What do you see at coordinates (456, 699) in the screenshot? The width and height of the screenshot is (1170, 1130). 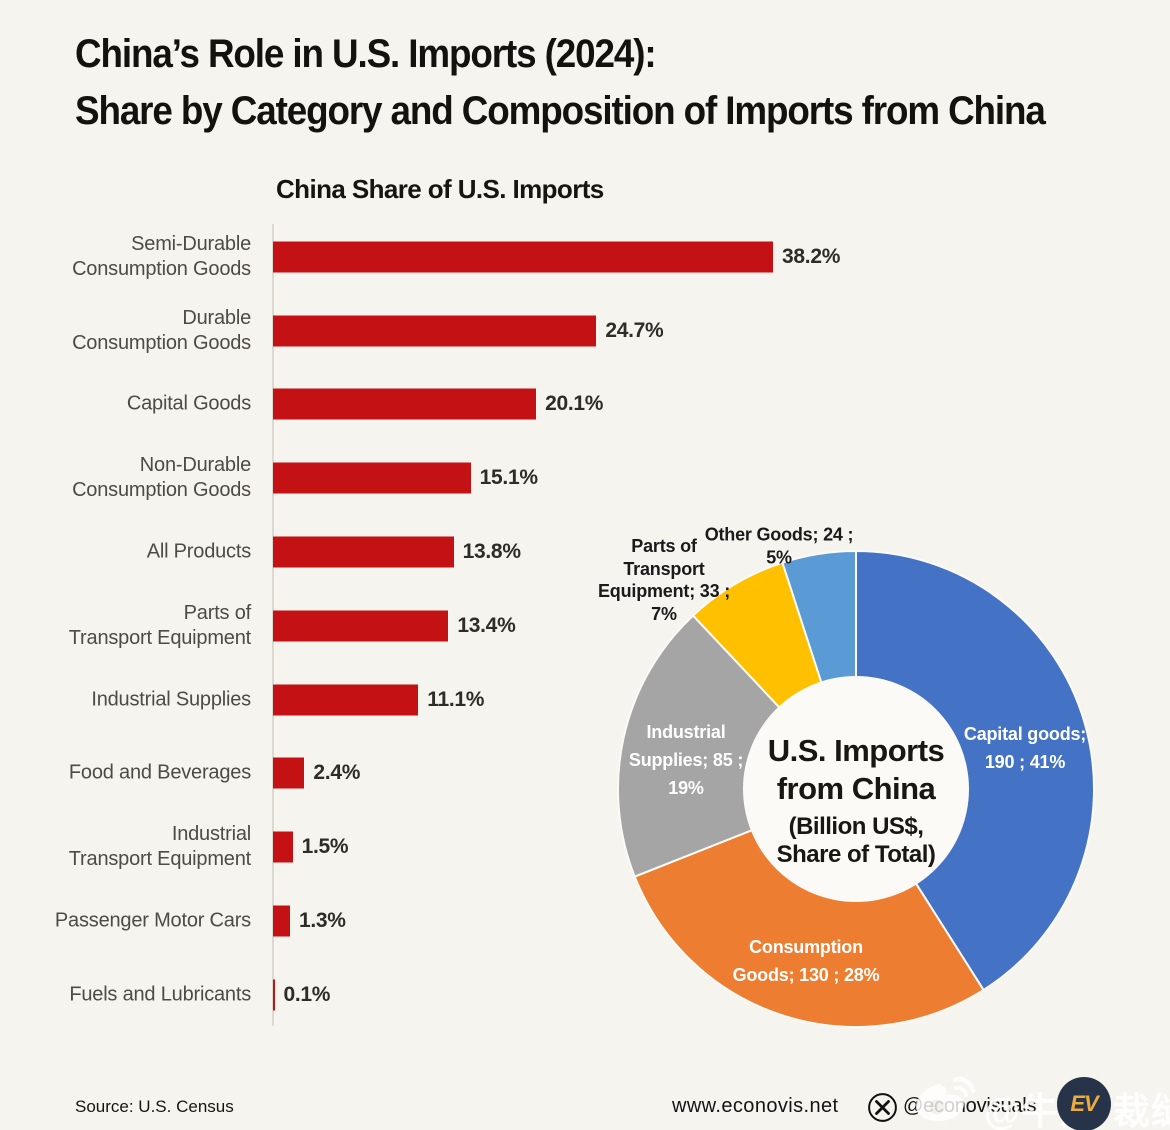 I see `bar-value: 11.1%` at bounding box center [456, 699].